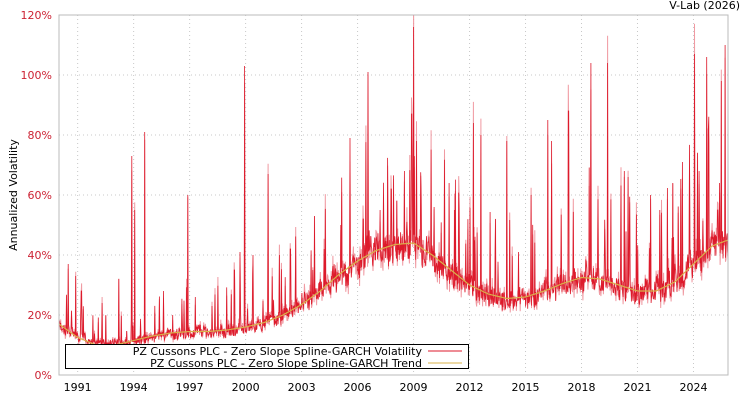 The width and height of the screenshot is (750, 400). Describe the element at coordinates (246, 387) in the screenshot. I see `x-tick-label: 2000` at that location.